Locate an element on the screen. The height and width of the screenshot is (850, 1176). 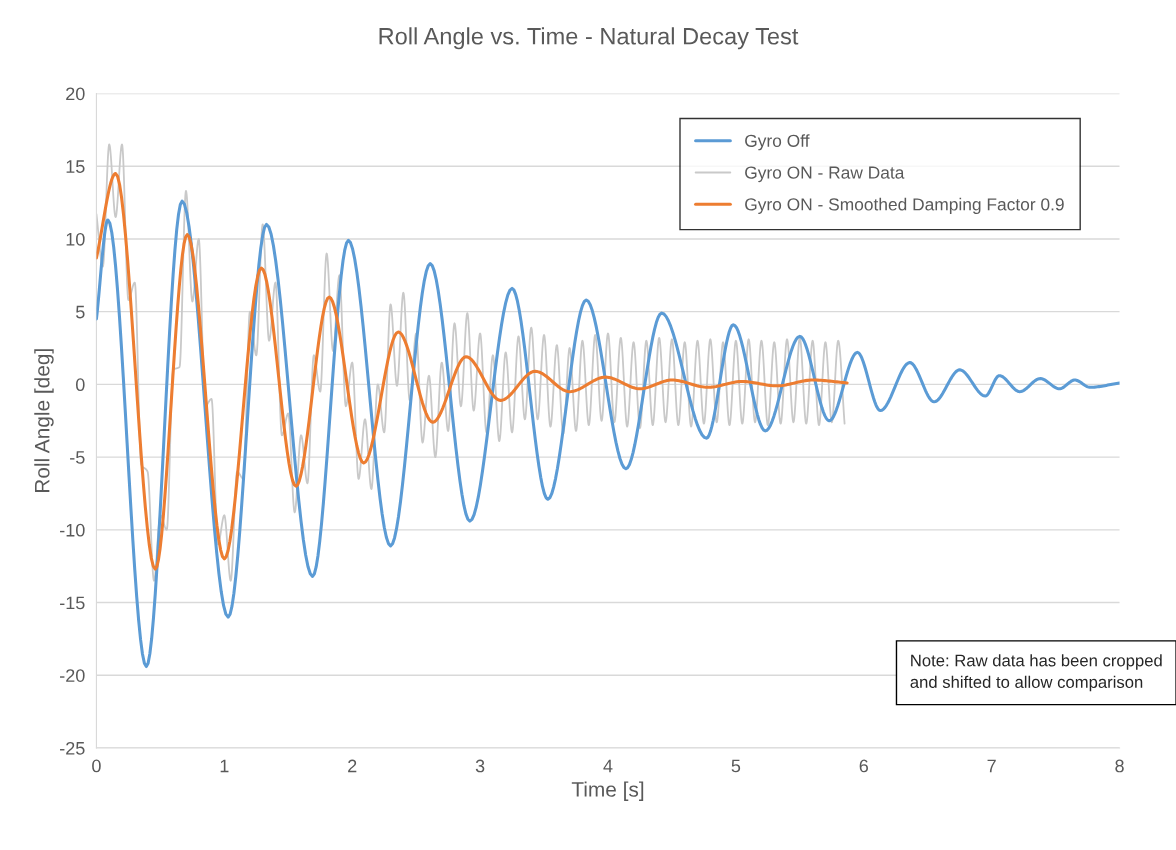
y-tick-label: 5 is located at coordinates (80, 312).